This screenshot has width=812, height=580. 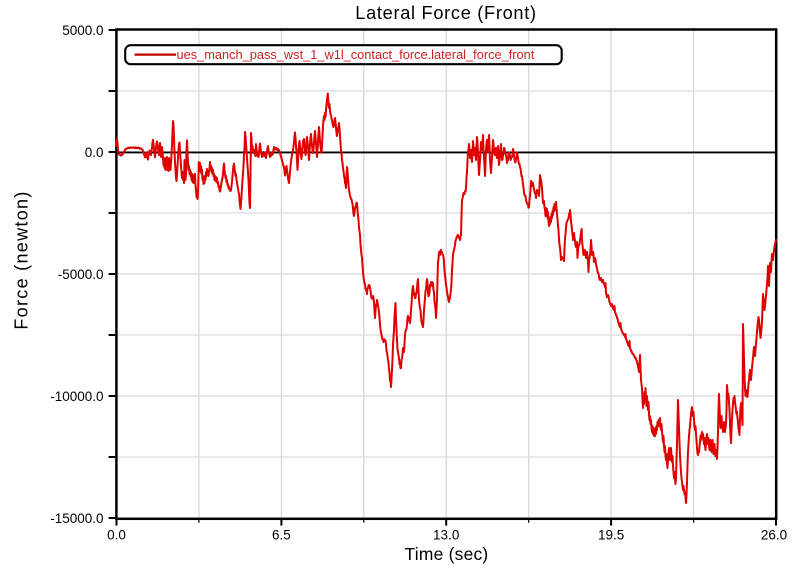 I want to click on svg-text: 13.0, so click(x=446, y=535).